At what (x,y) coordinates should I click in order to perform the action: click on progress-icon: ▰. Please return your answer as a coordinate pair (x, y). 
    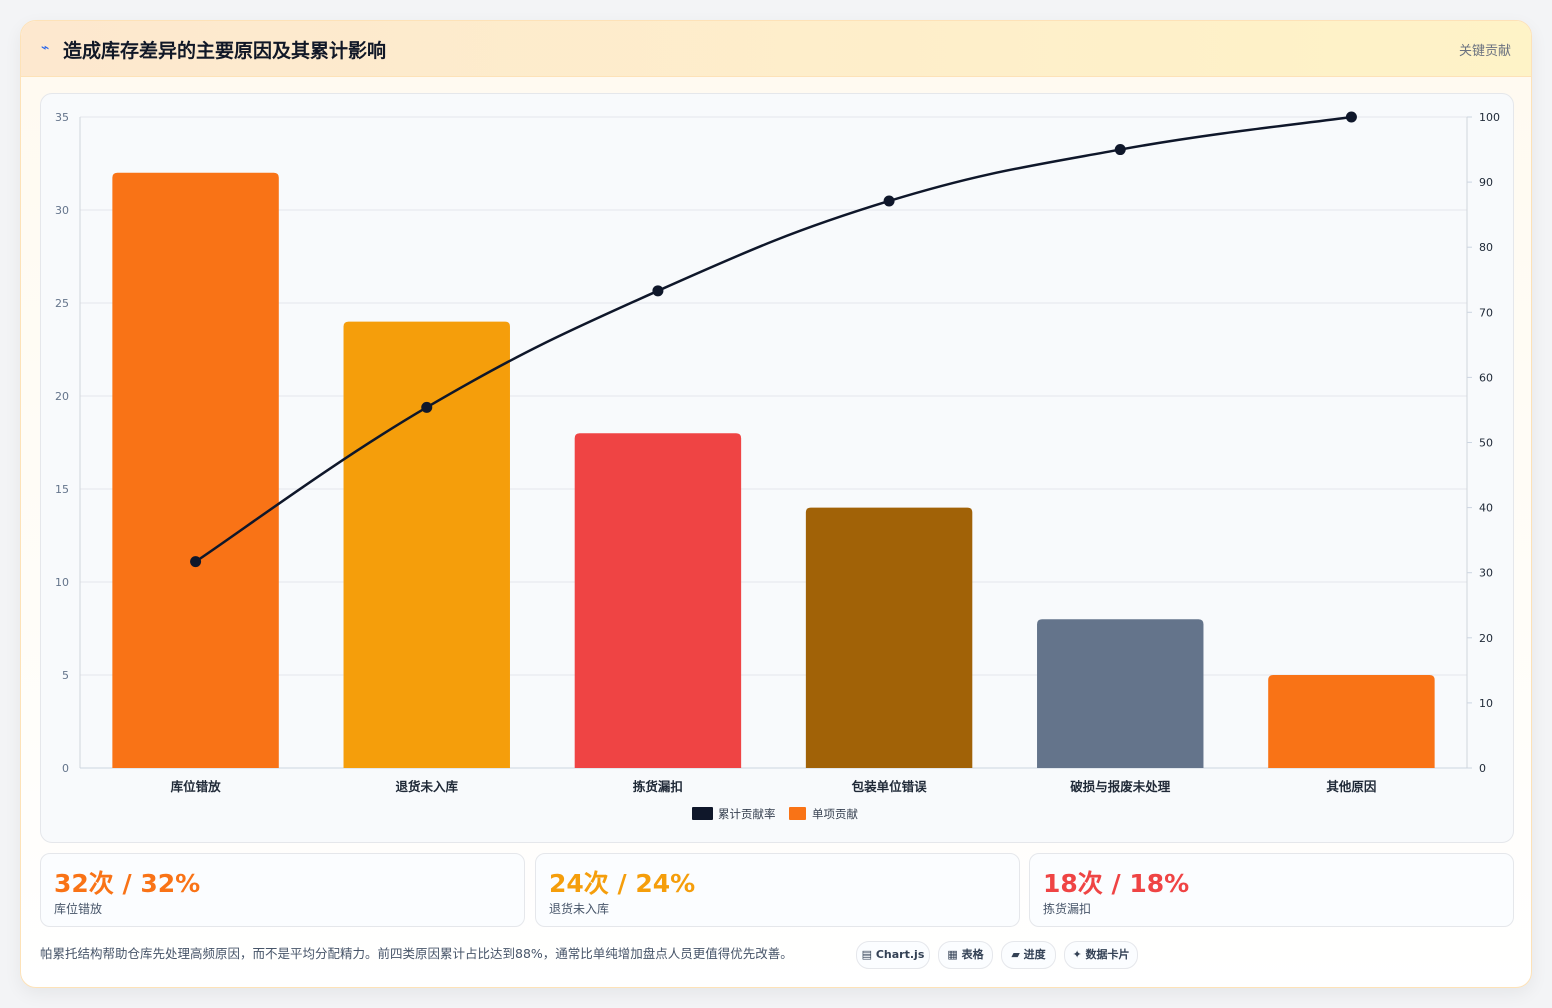
    Looking at the image, I should click on (1015, 954).